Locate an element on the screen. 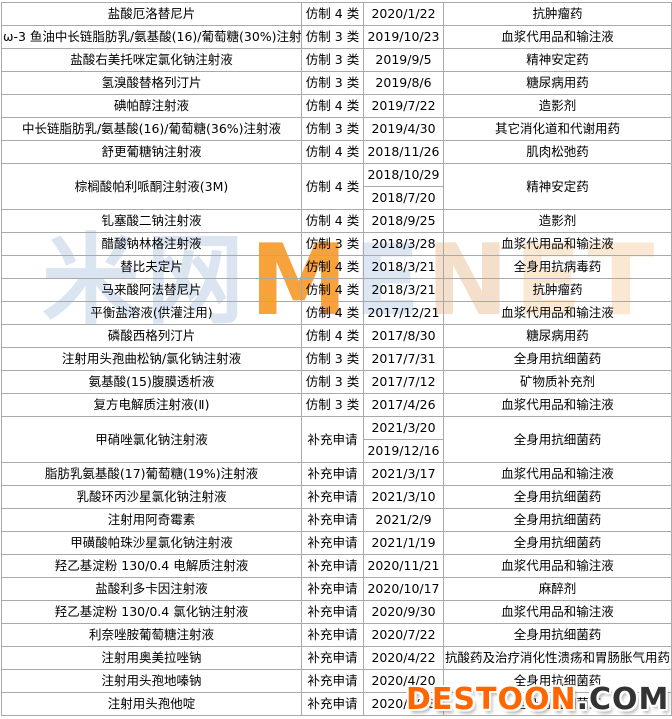  date-cell: 2021/3/10 is located at coordinates (403, 497).